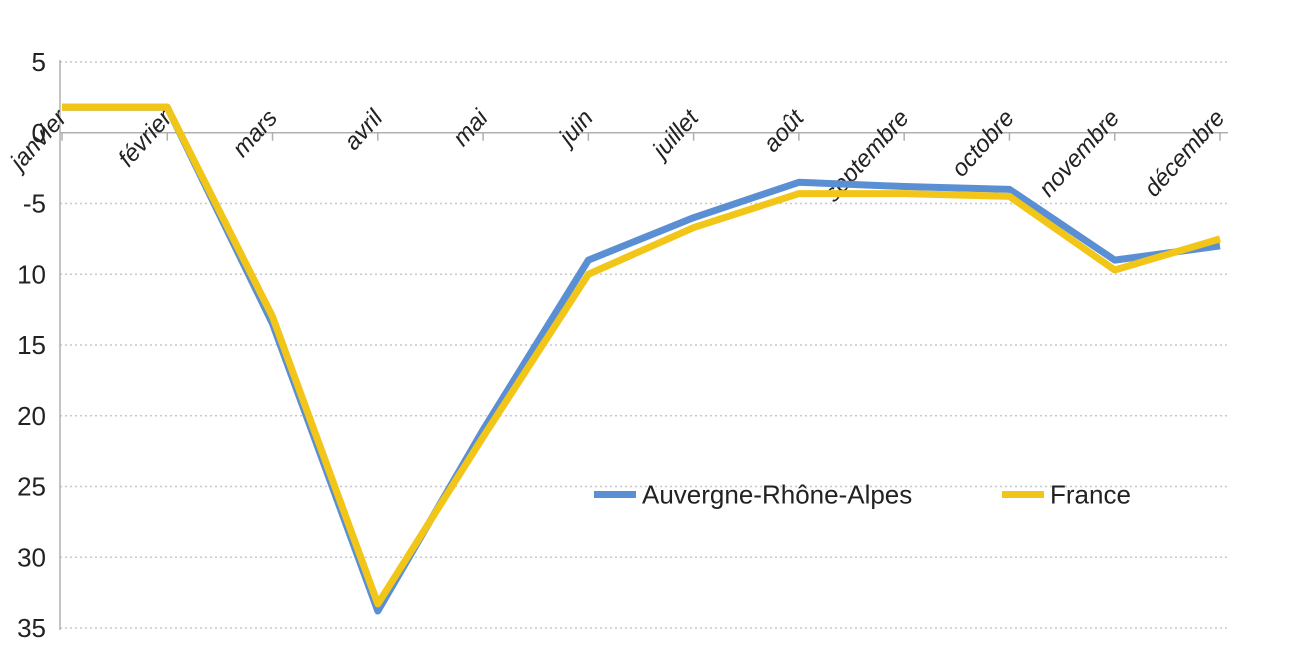  I want to click on y-tick-label: 15, so click(31, 345).